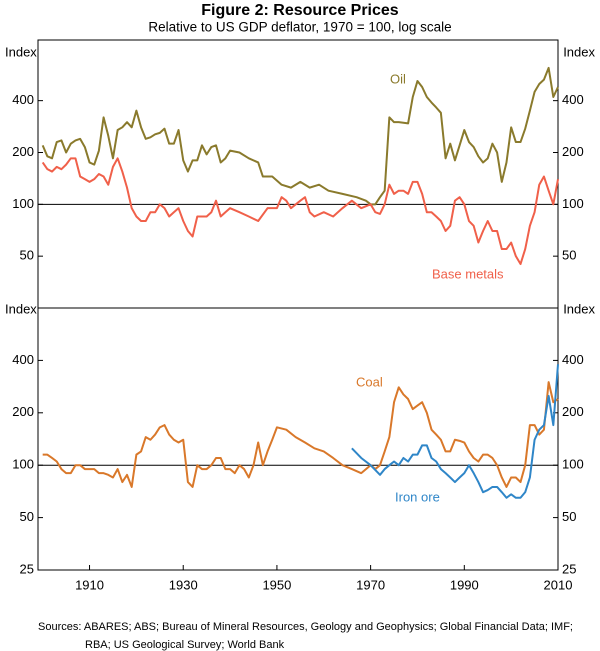 The width and height of the screenshot is (600, 651). Describe the element at coordinates (183, 584) in the screenshot. I see `x-tick-label: 1930` at that location.